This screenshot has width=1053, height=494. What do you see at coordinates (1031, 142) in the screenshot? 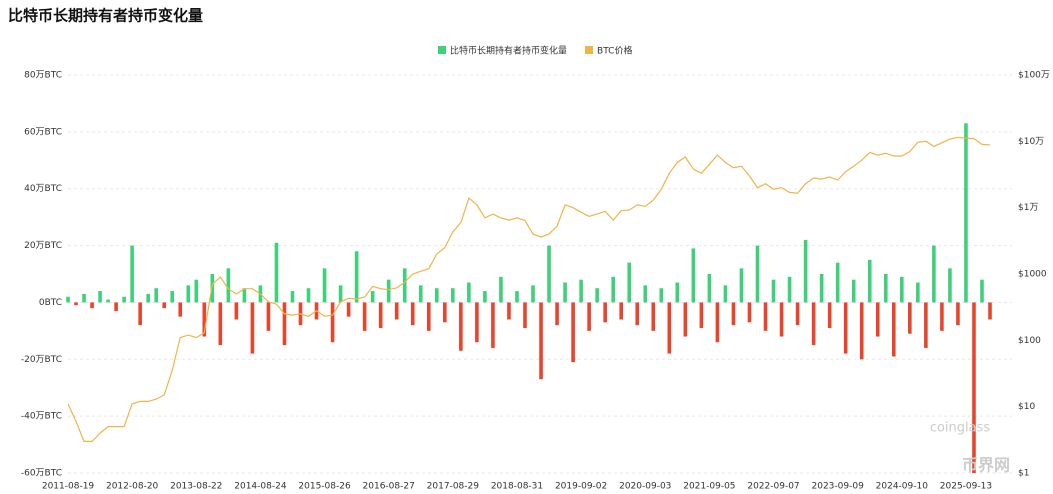
I see `y2-tick-label: $10万` at bounding box center [1031, 142].